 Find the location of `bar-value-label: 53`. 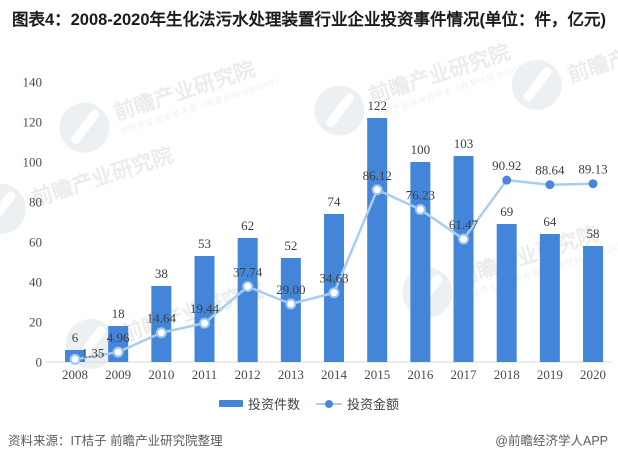

bar-value-label: 53 is located at coordinates (204, 243).